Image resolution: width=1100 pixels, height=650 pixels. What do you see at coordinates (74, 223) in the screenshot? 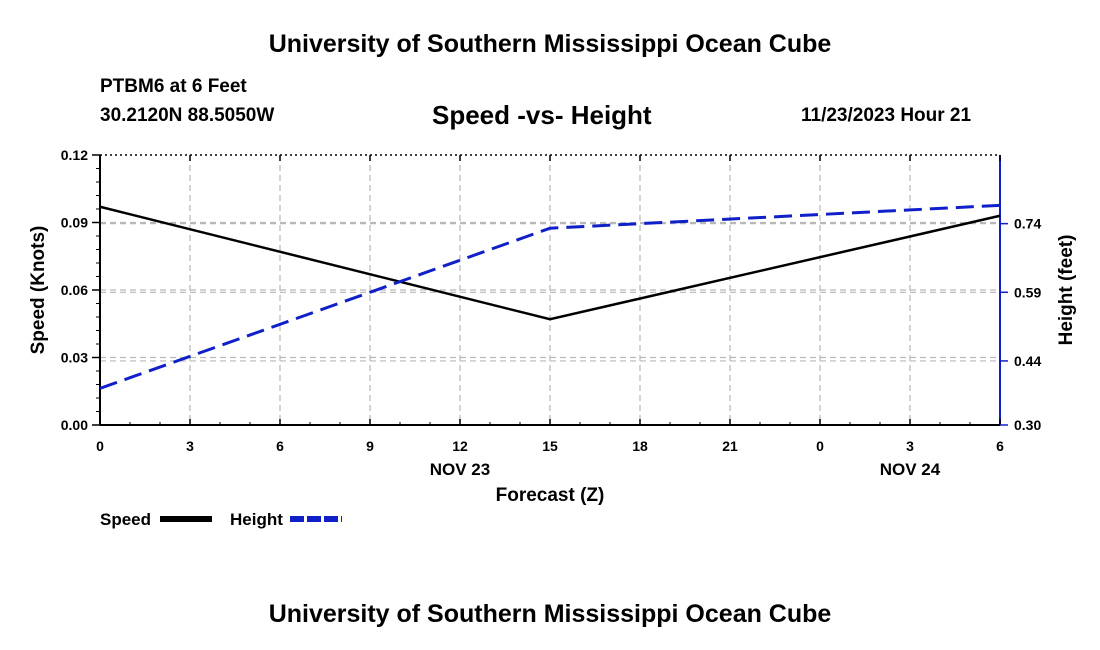
I see `y-left-tick-label: 0.09` at bounding box center [74, 223].